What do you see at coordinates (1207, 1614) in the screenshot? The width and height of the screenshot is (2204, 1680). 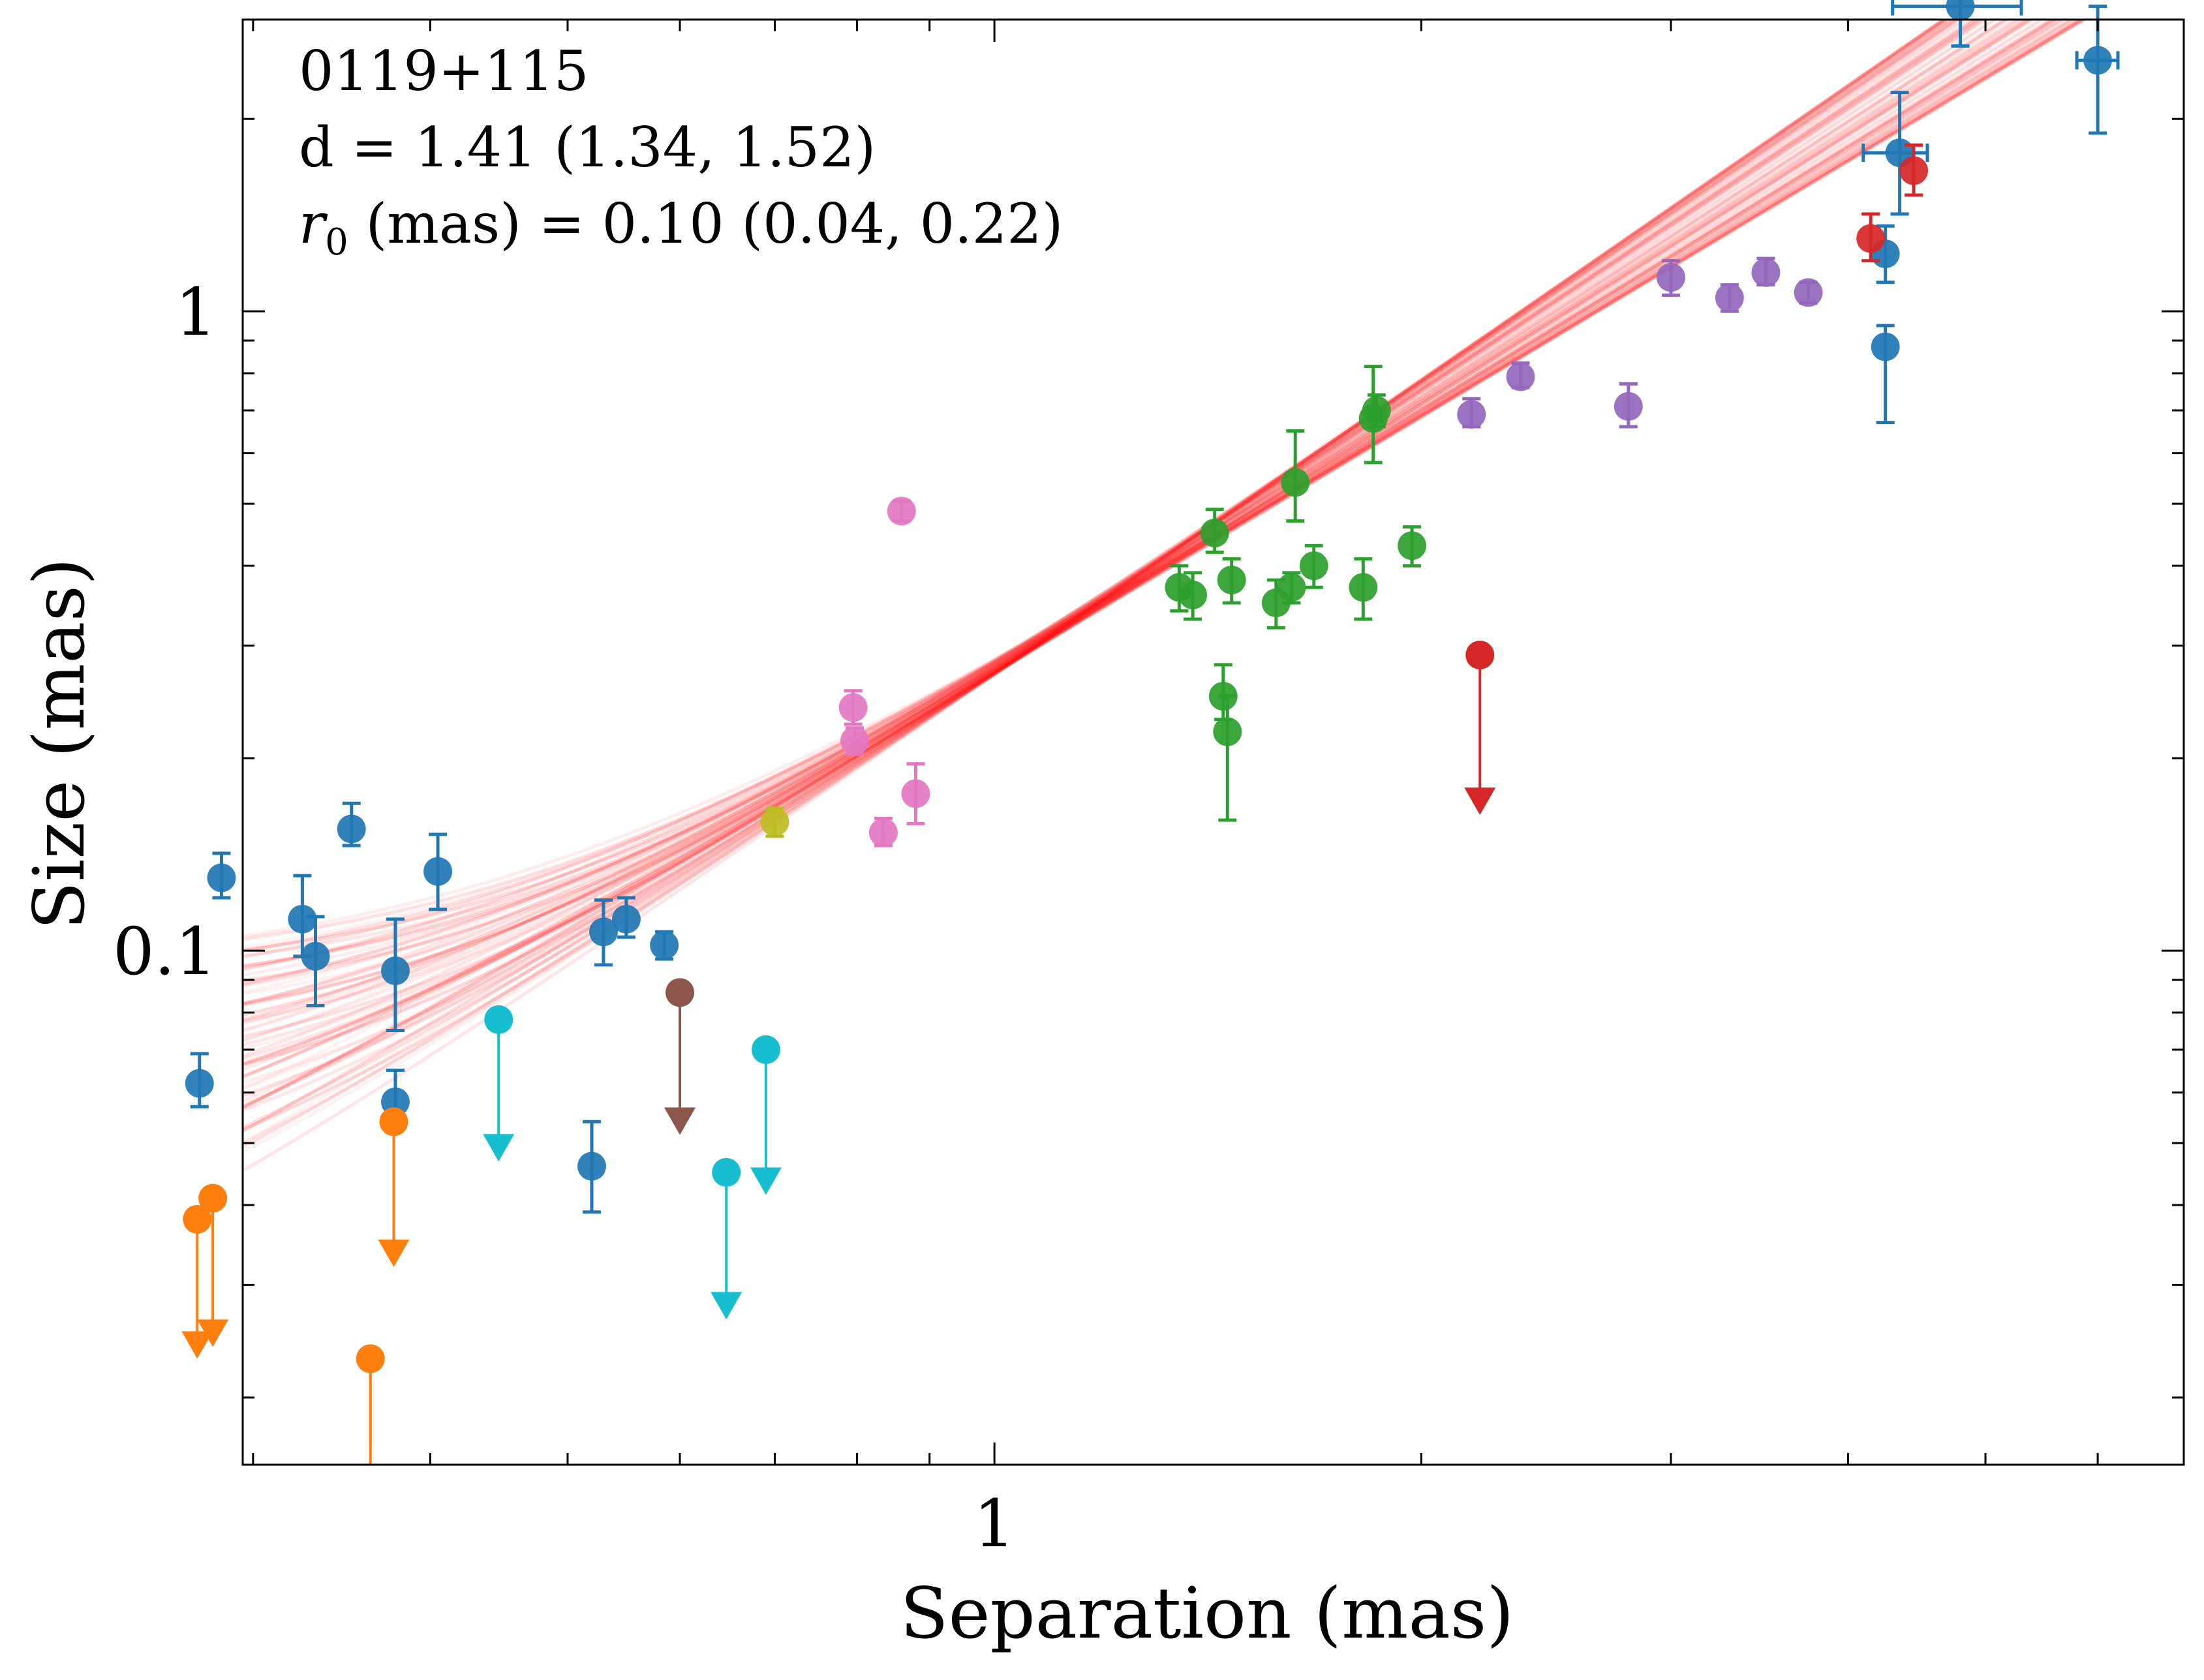 I see `x-axis-label: Separation (mas)` at bounding box center [1207, 1614].